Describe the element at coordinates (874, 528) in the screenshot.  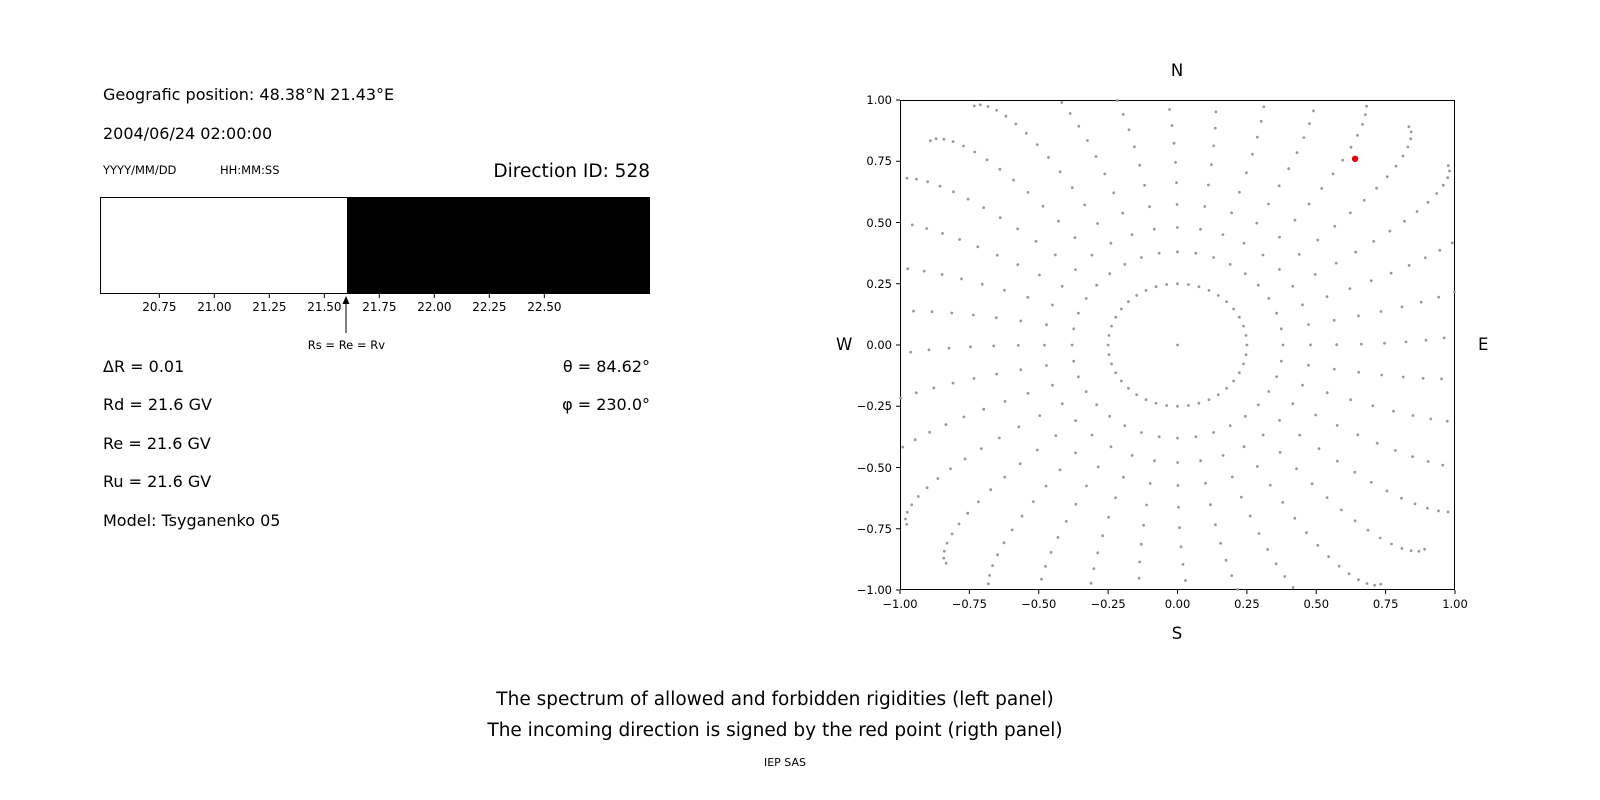
I see `y-tick-label: −0.75` at that location.